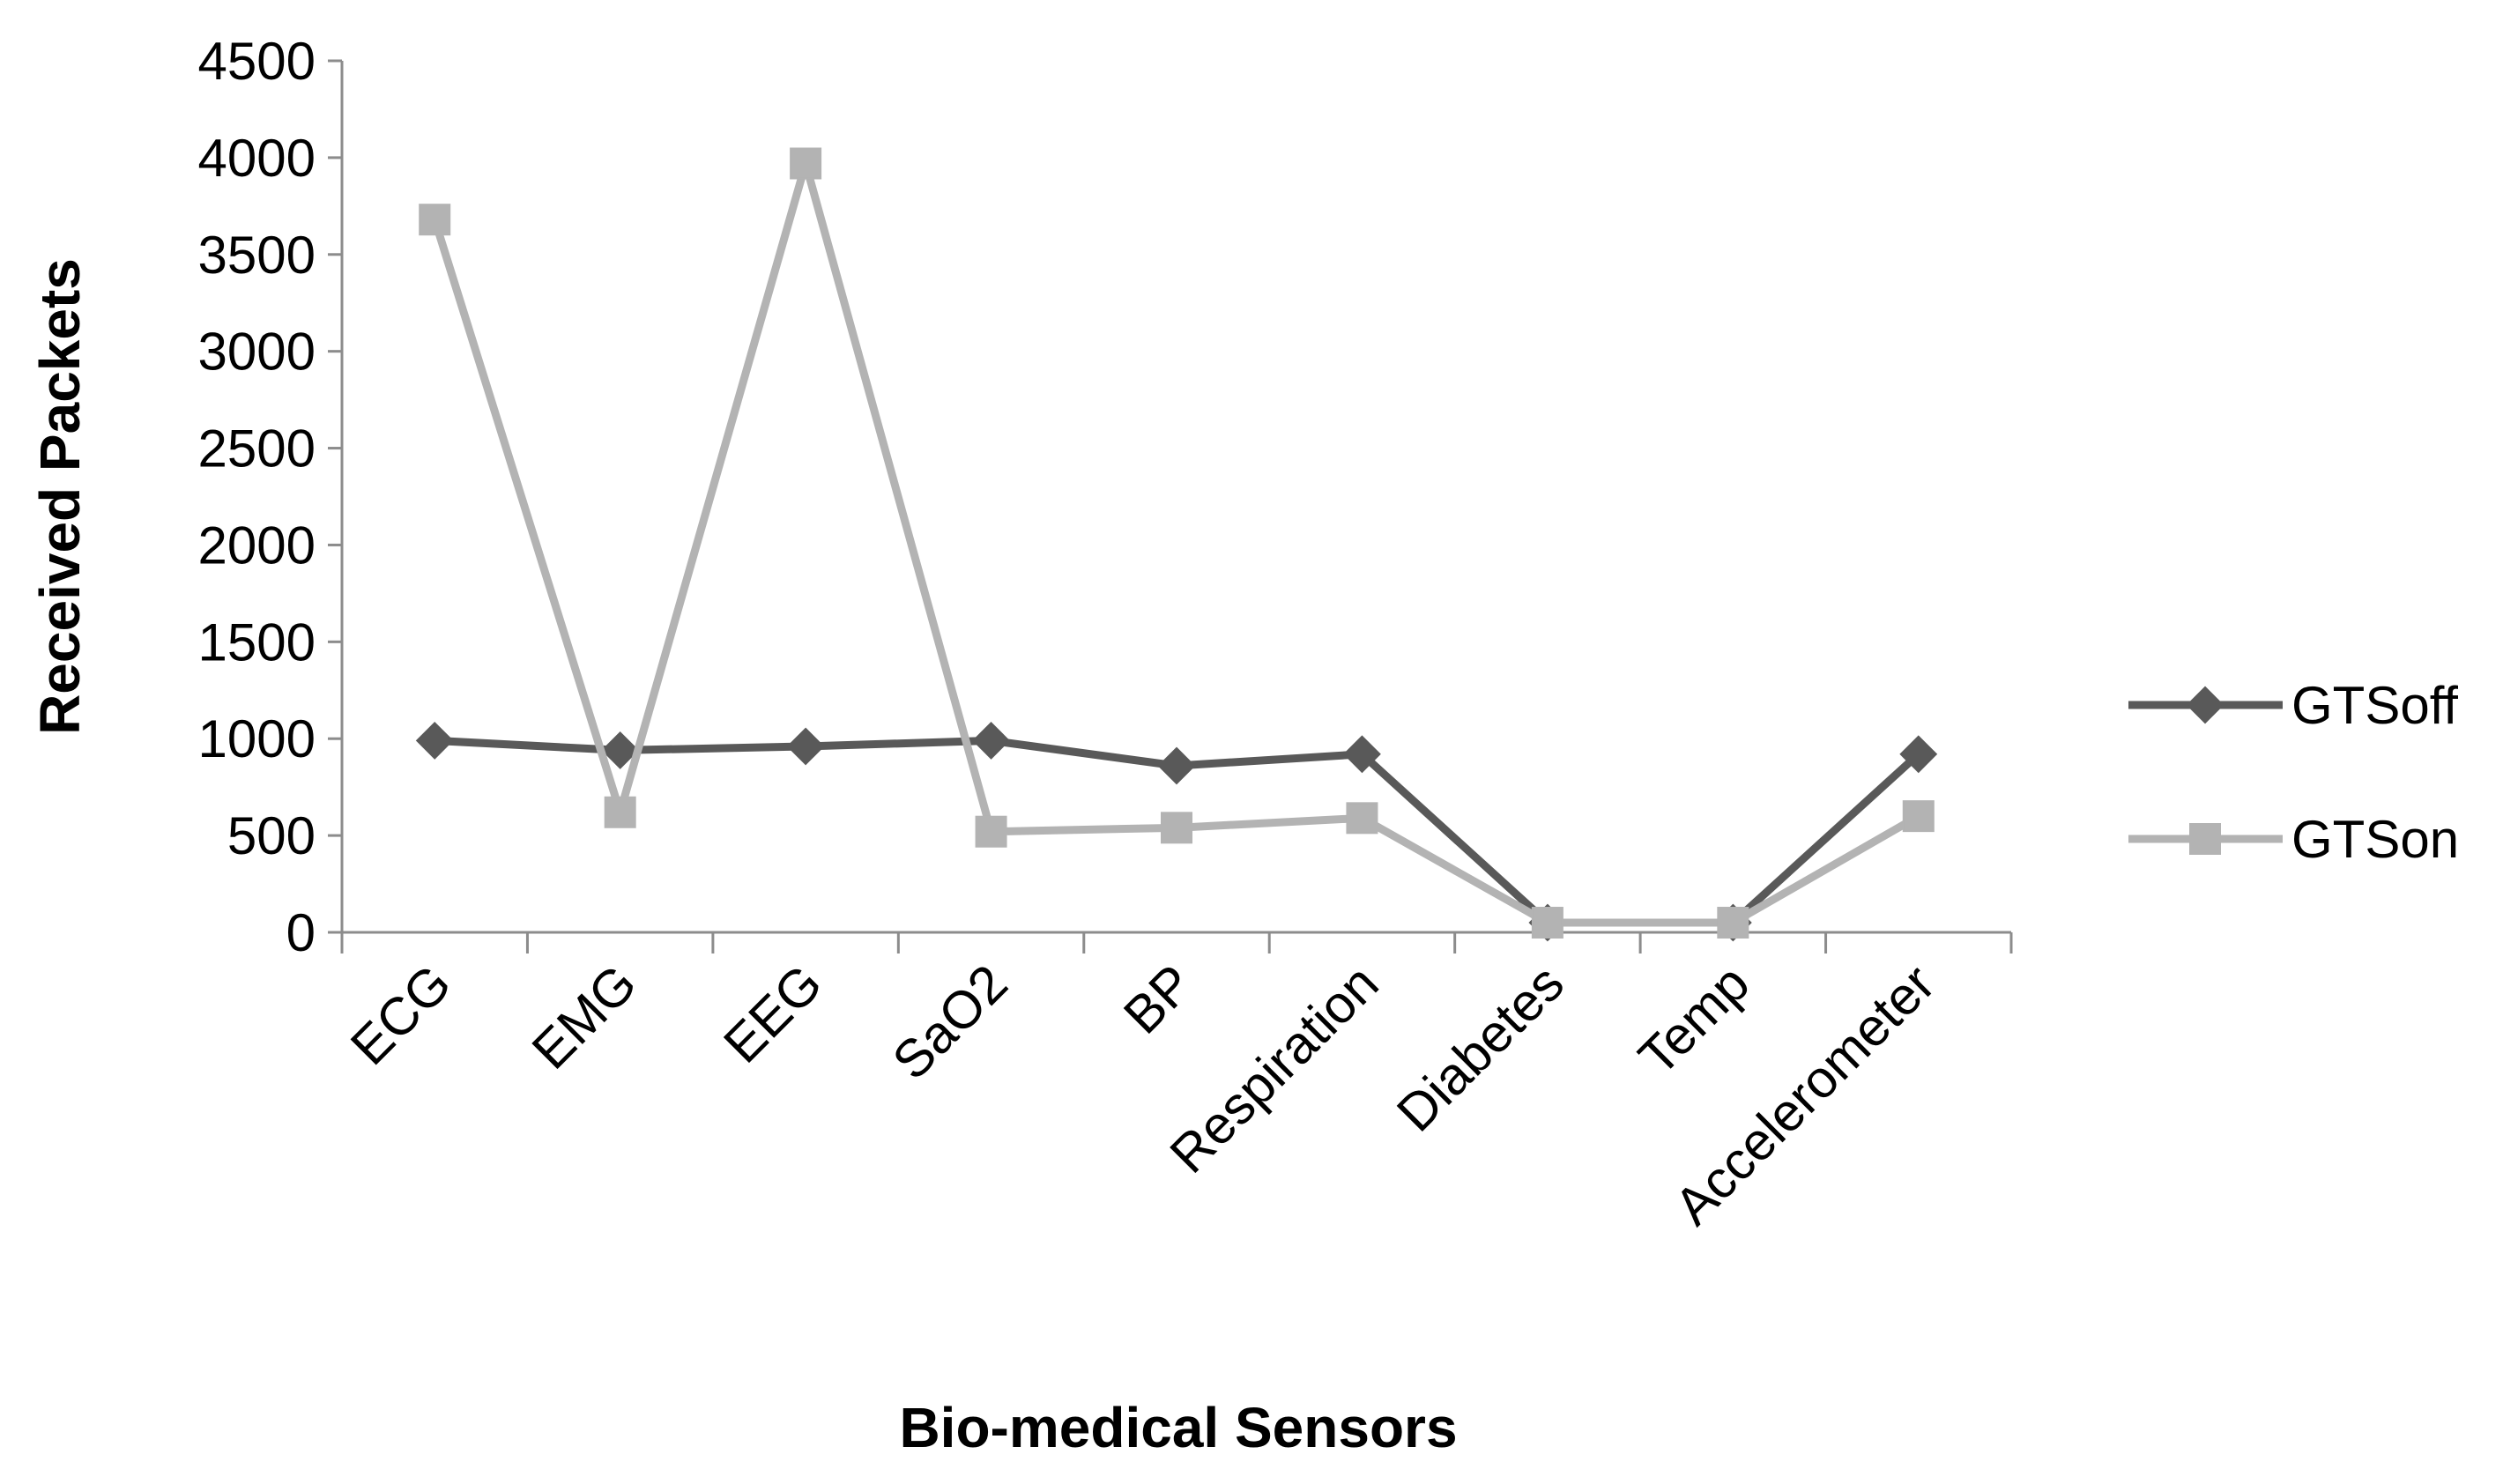  I want to click on y-tick-label: 1000, so click(257, 738).